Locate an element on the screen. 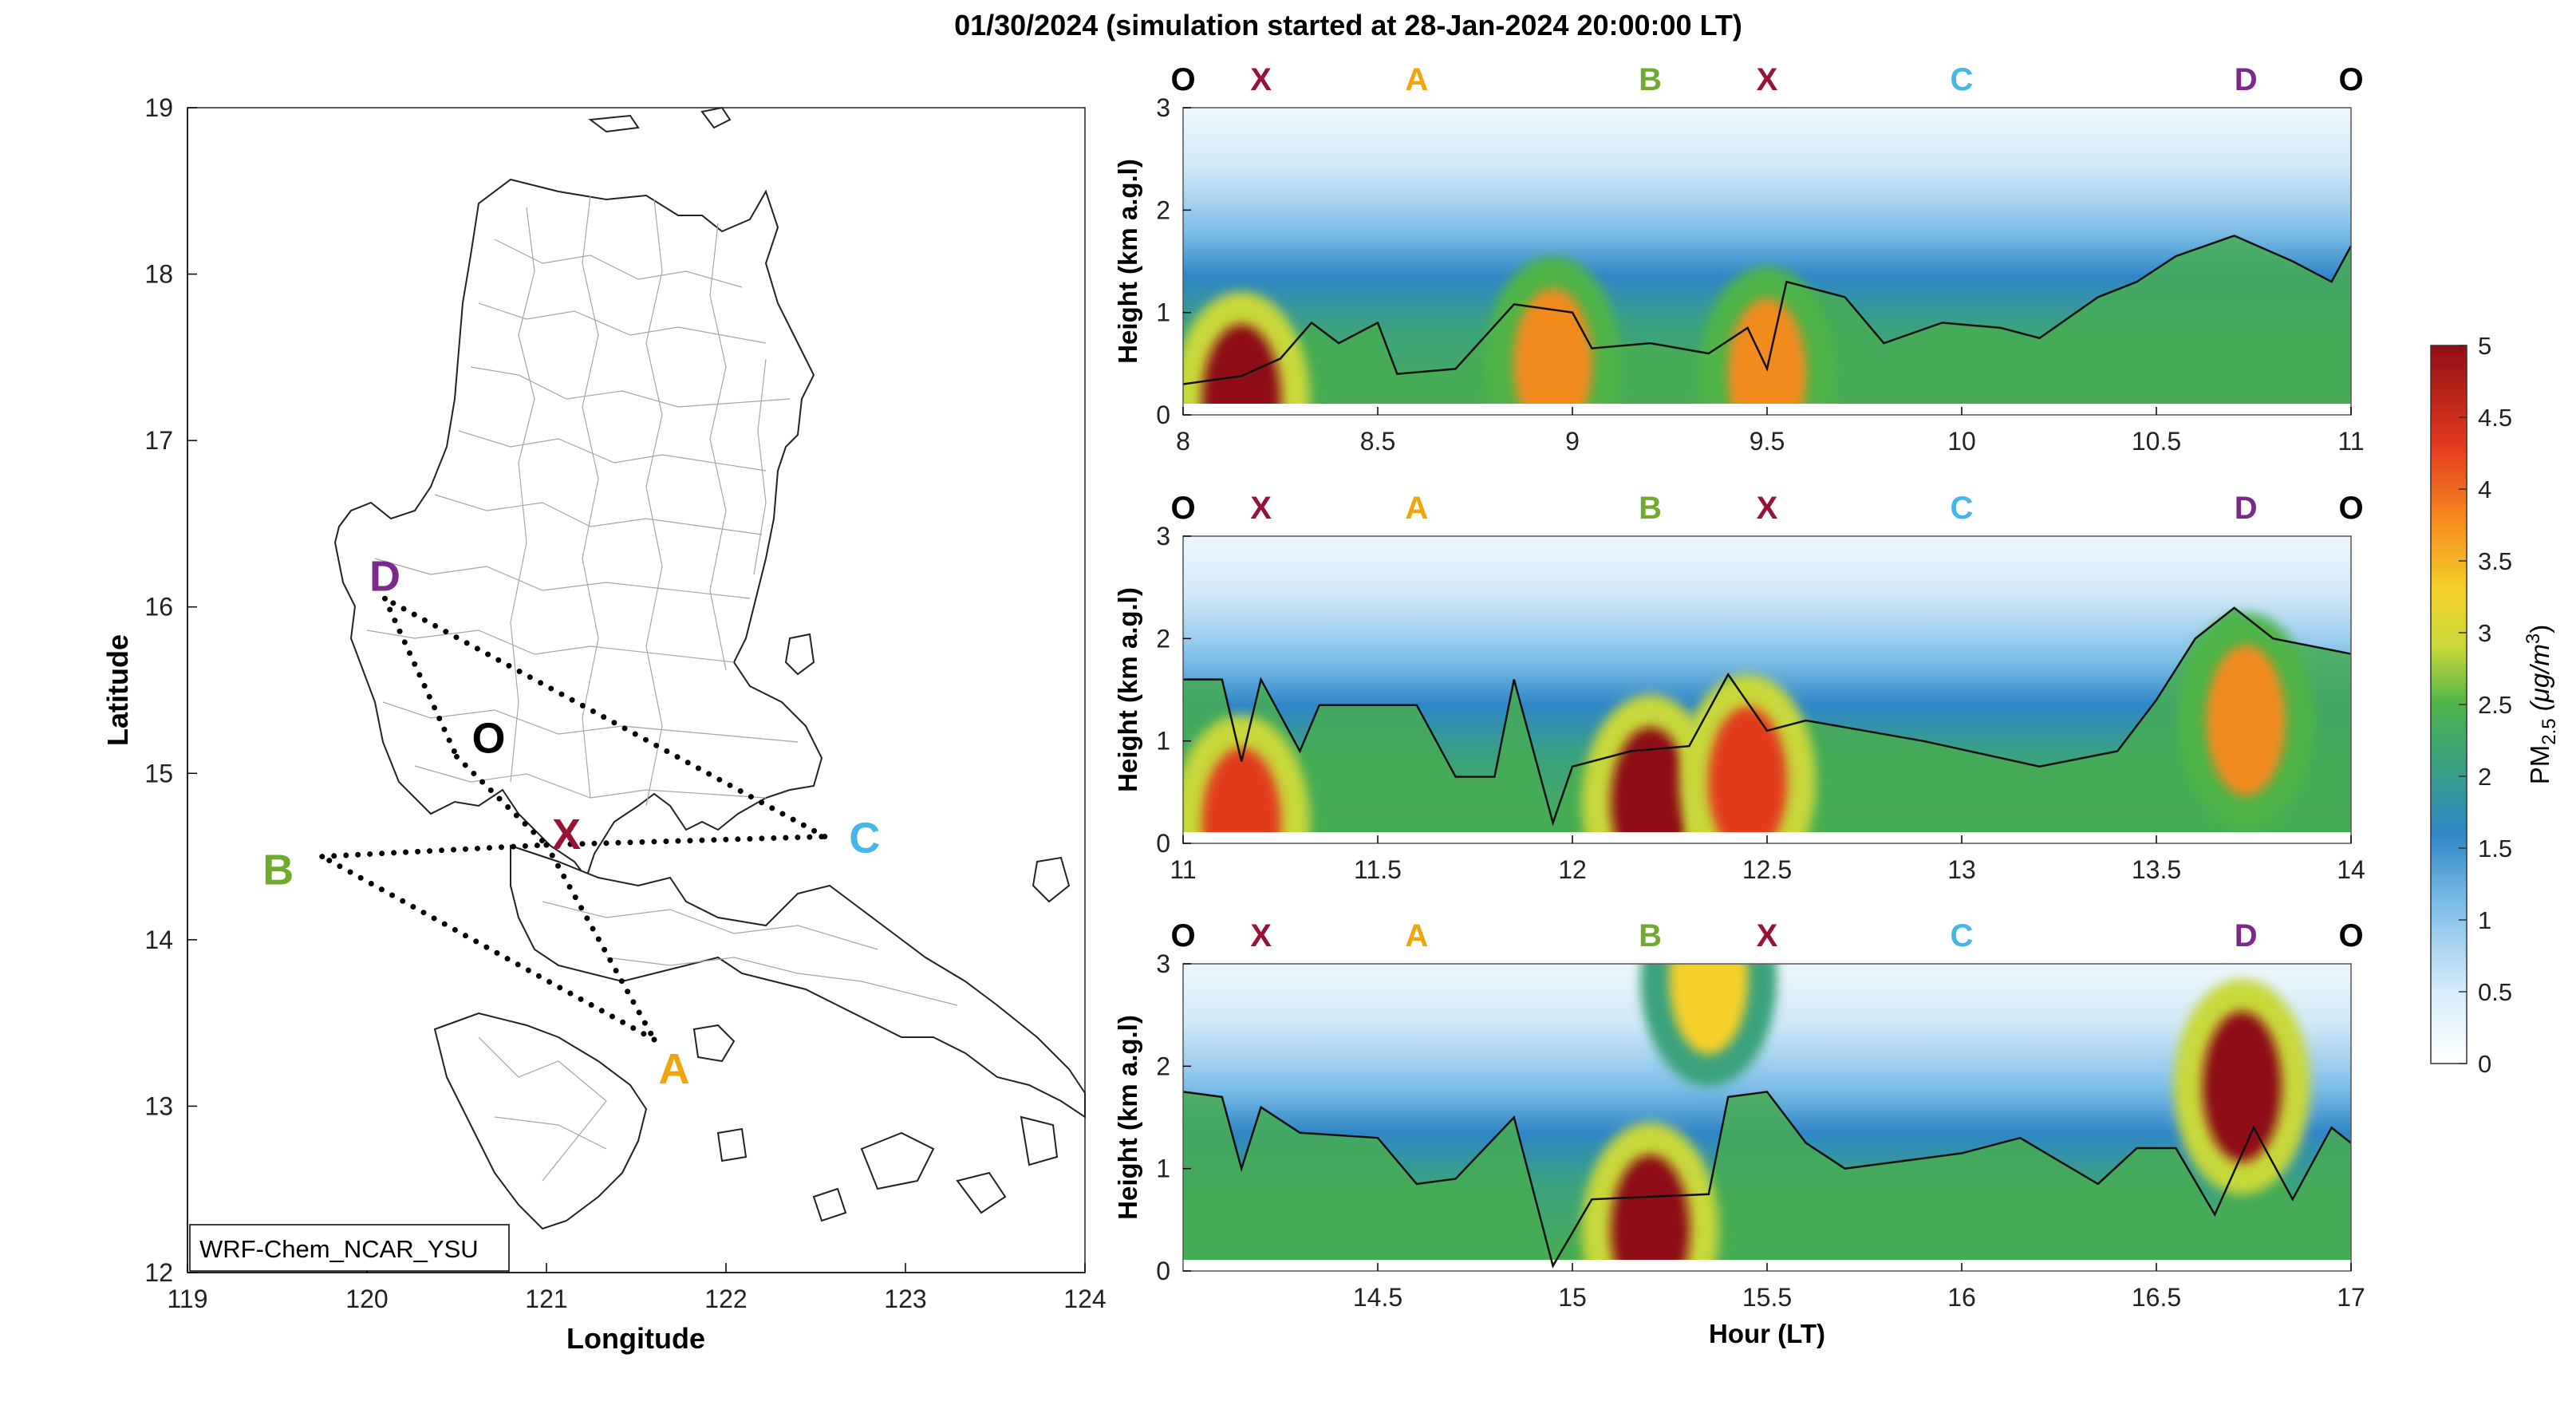 This screenshot has width=2576, height=1413. colorbar-label-close: ) is located at coordinates (2540, 629).